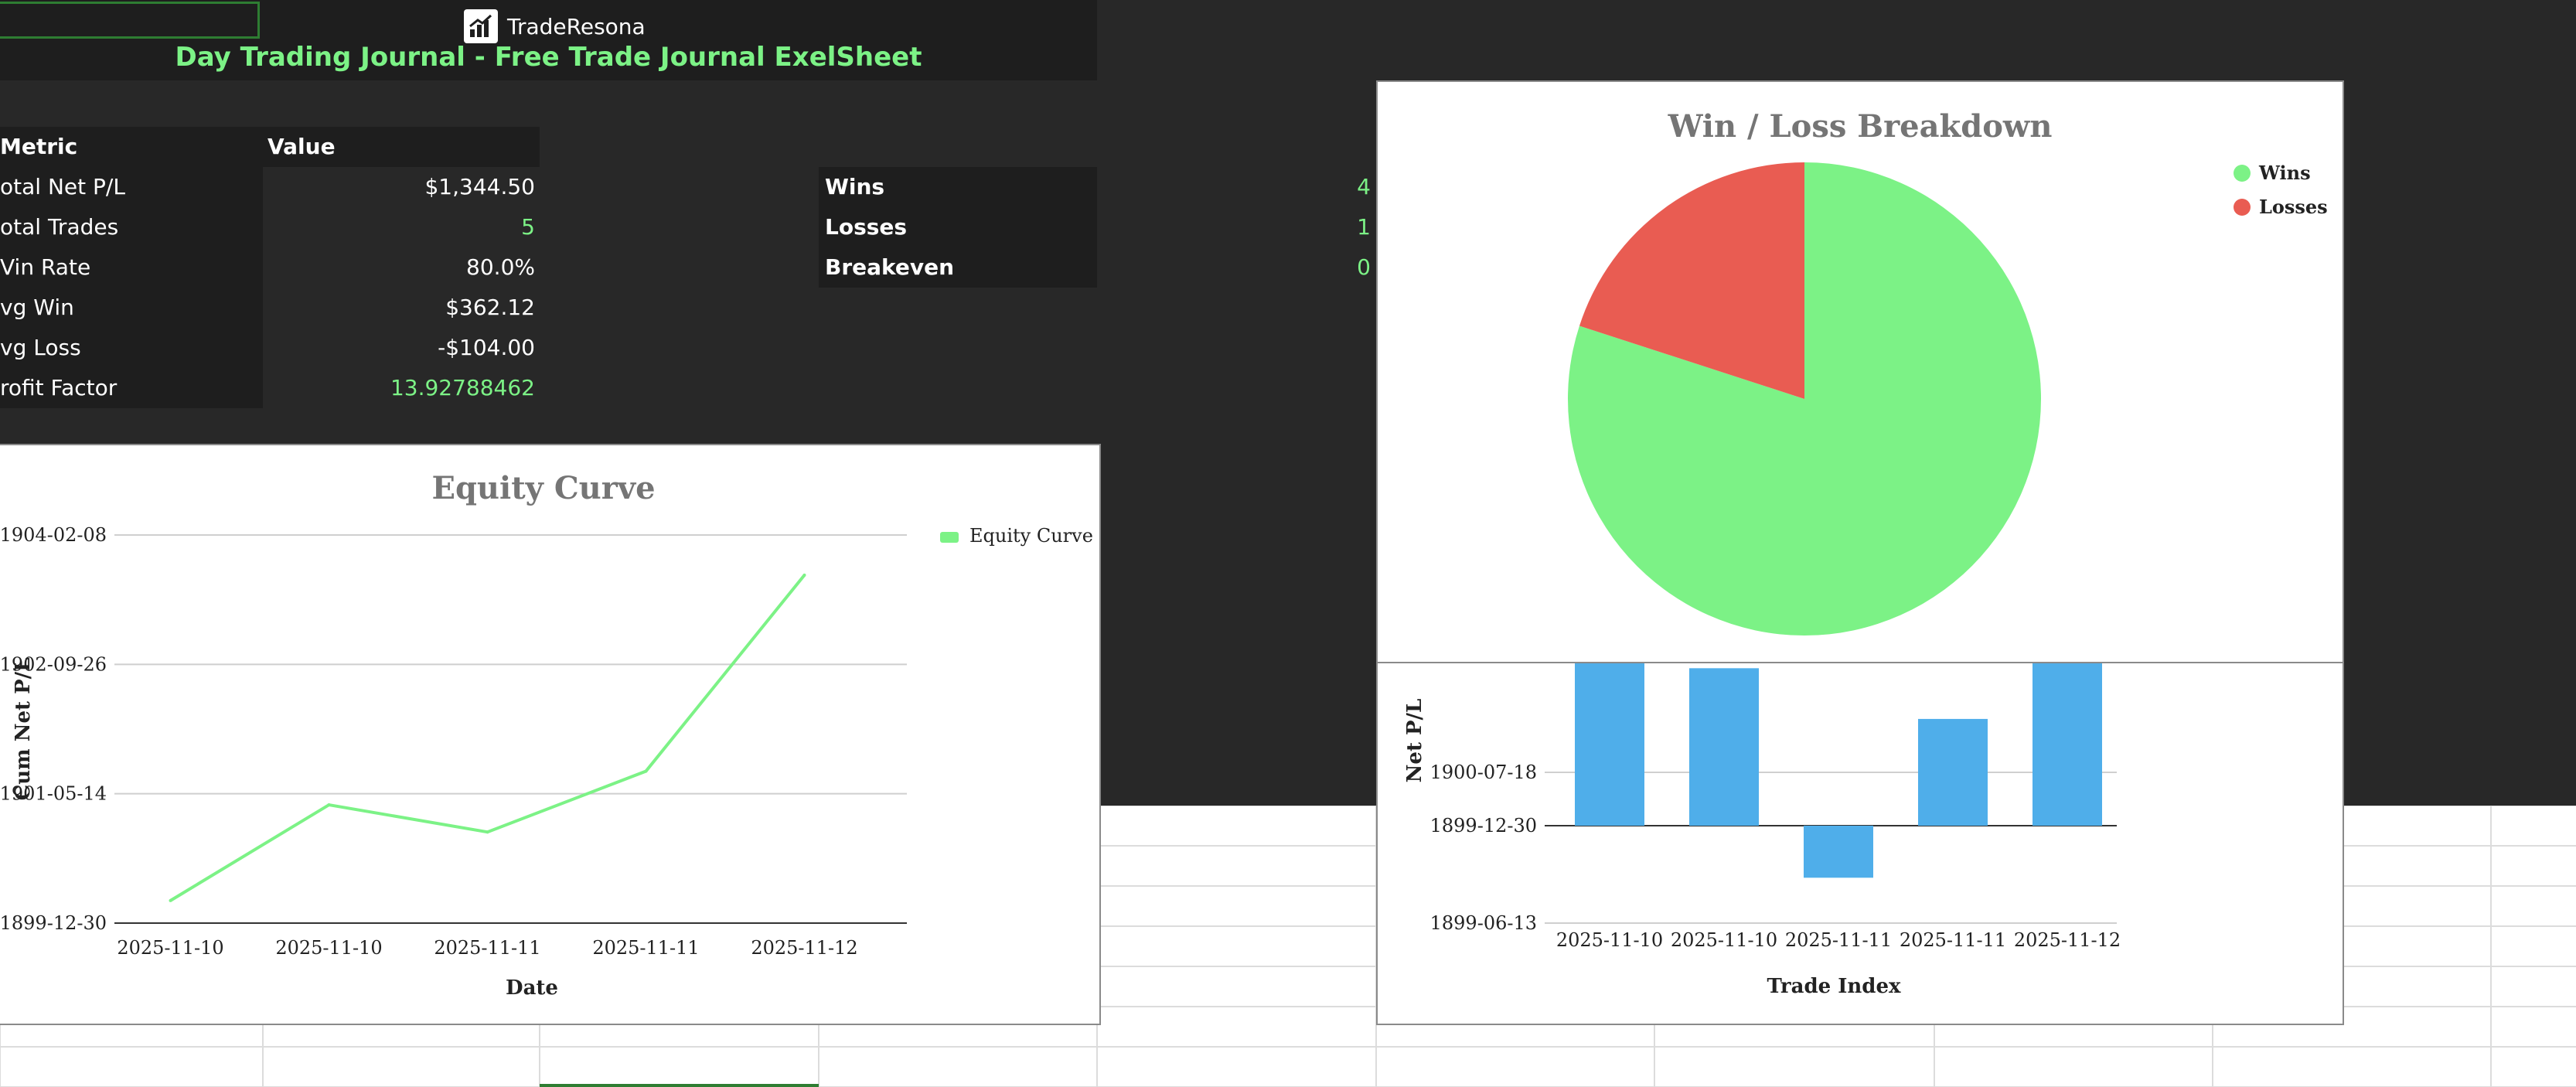 The width and height of the screenshot is (2576, 1087). I want to click on selected-cell, so click(130, 20).